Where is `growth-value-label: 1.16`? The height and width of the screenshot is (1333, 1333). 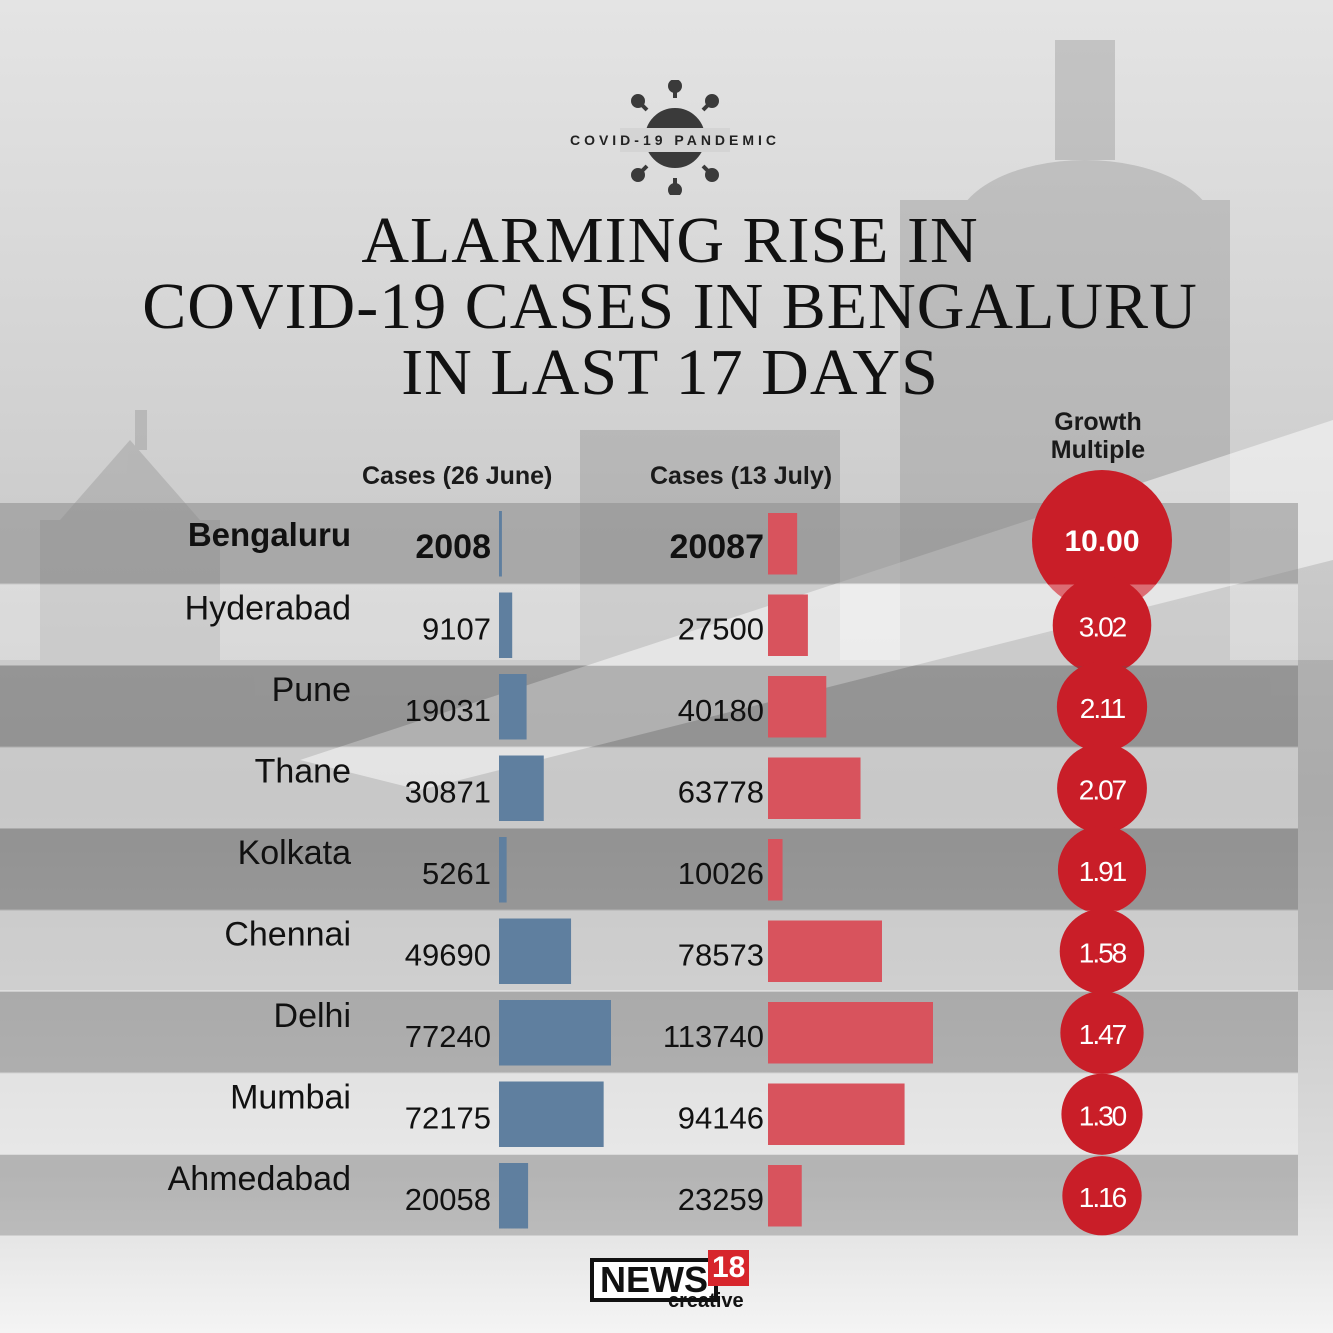
growth-value-label: 1.16 is located at coordinates (1103, 1197).